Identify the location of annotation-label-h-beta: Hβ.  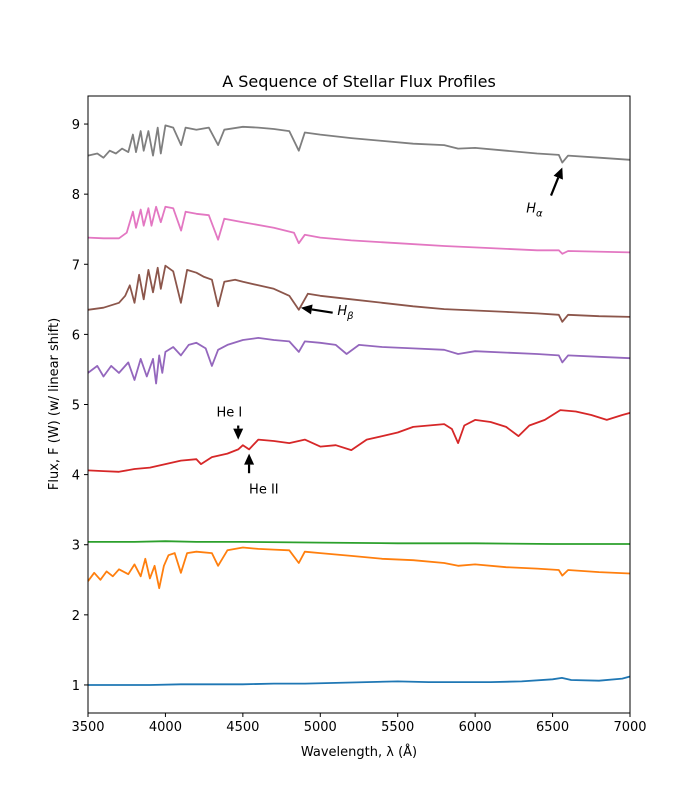
(345, 313).